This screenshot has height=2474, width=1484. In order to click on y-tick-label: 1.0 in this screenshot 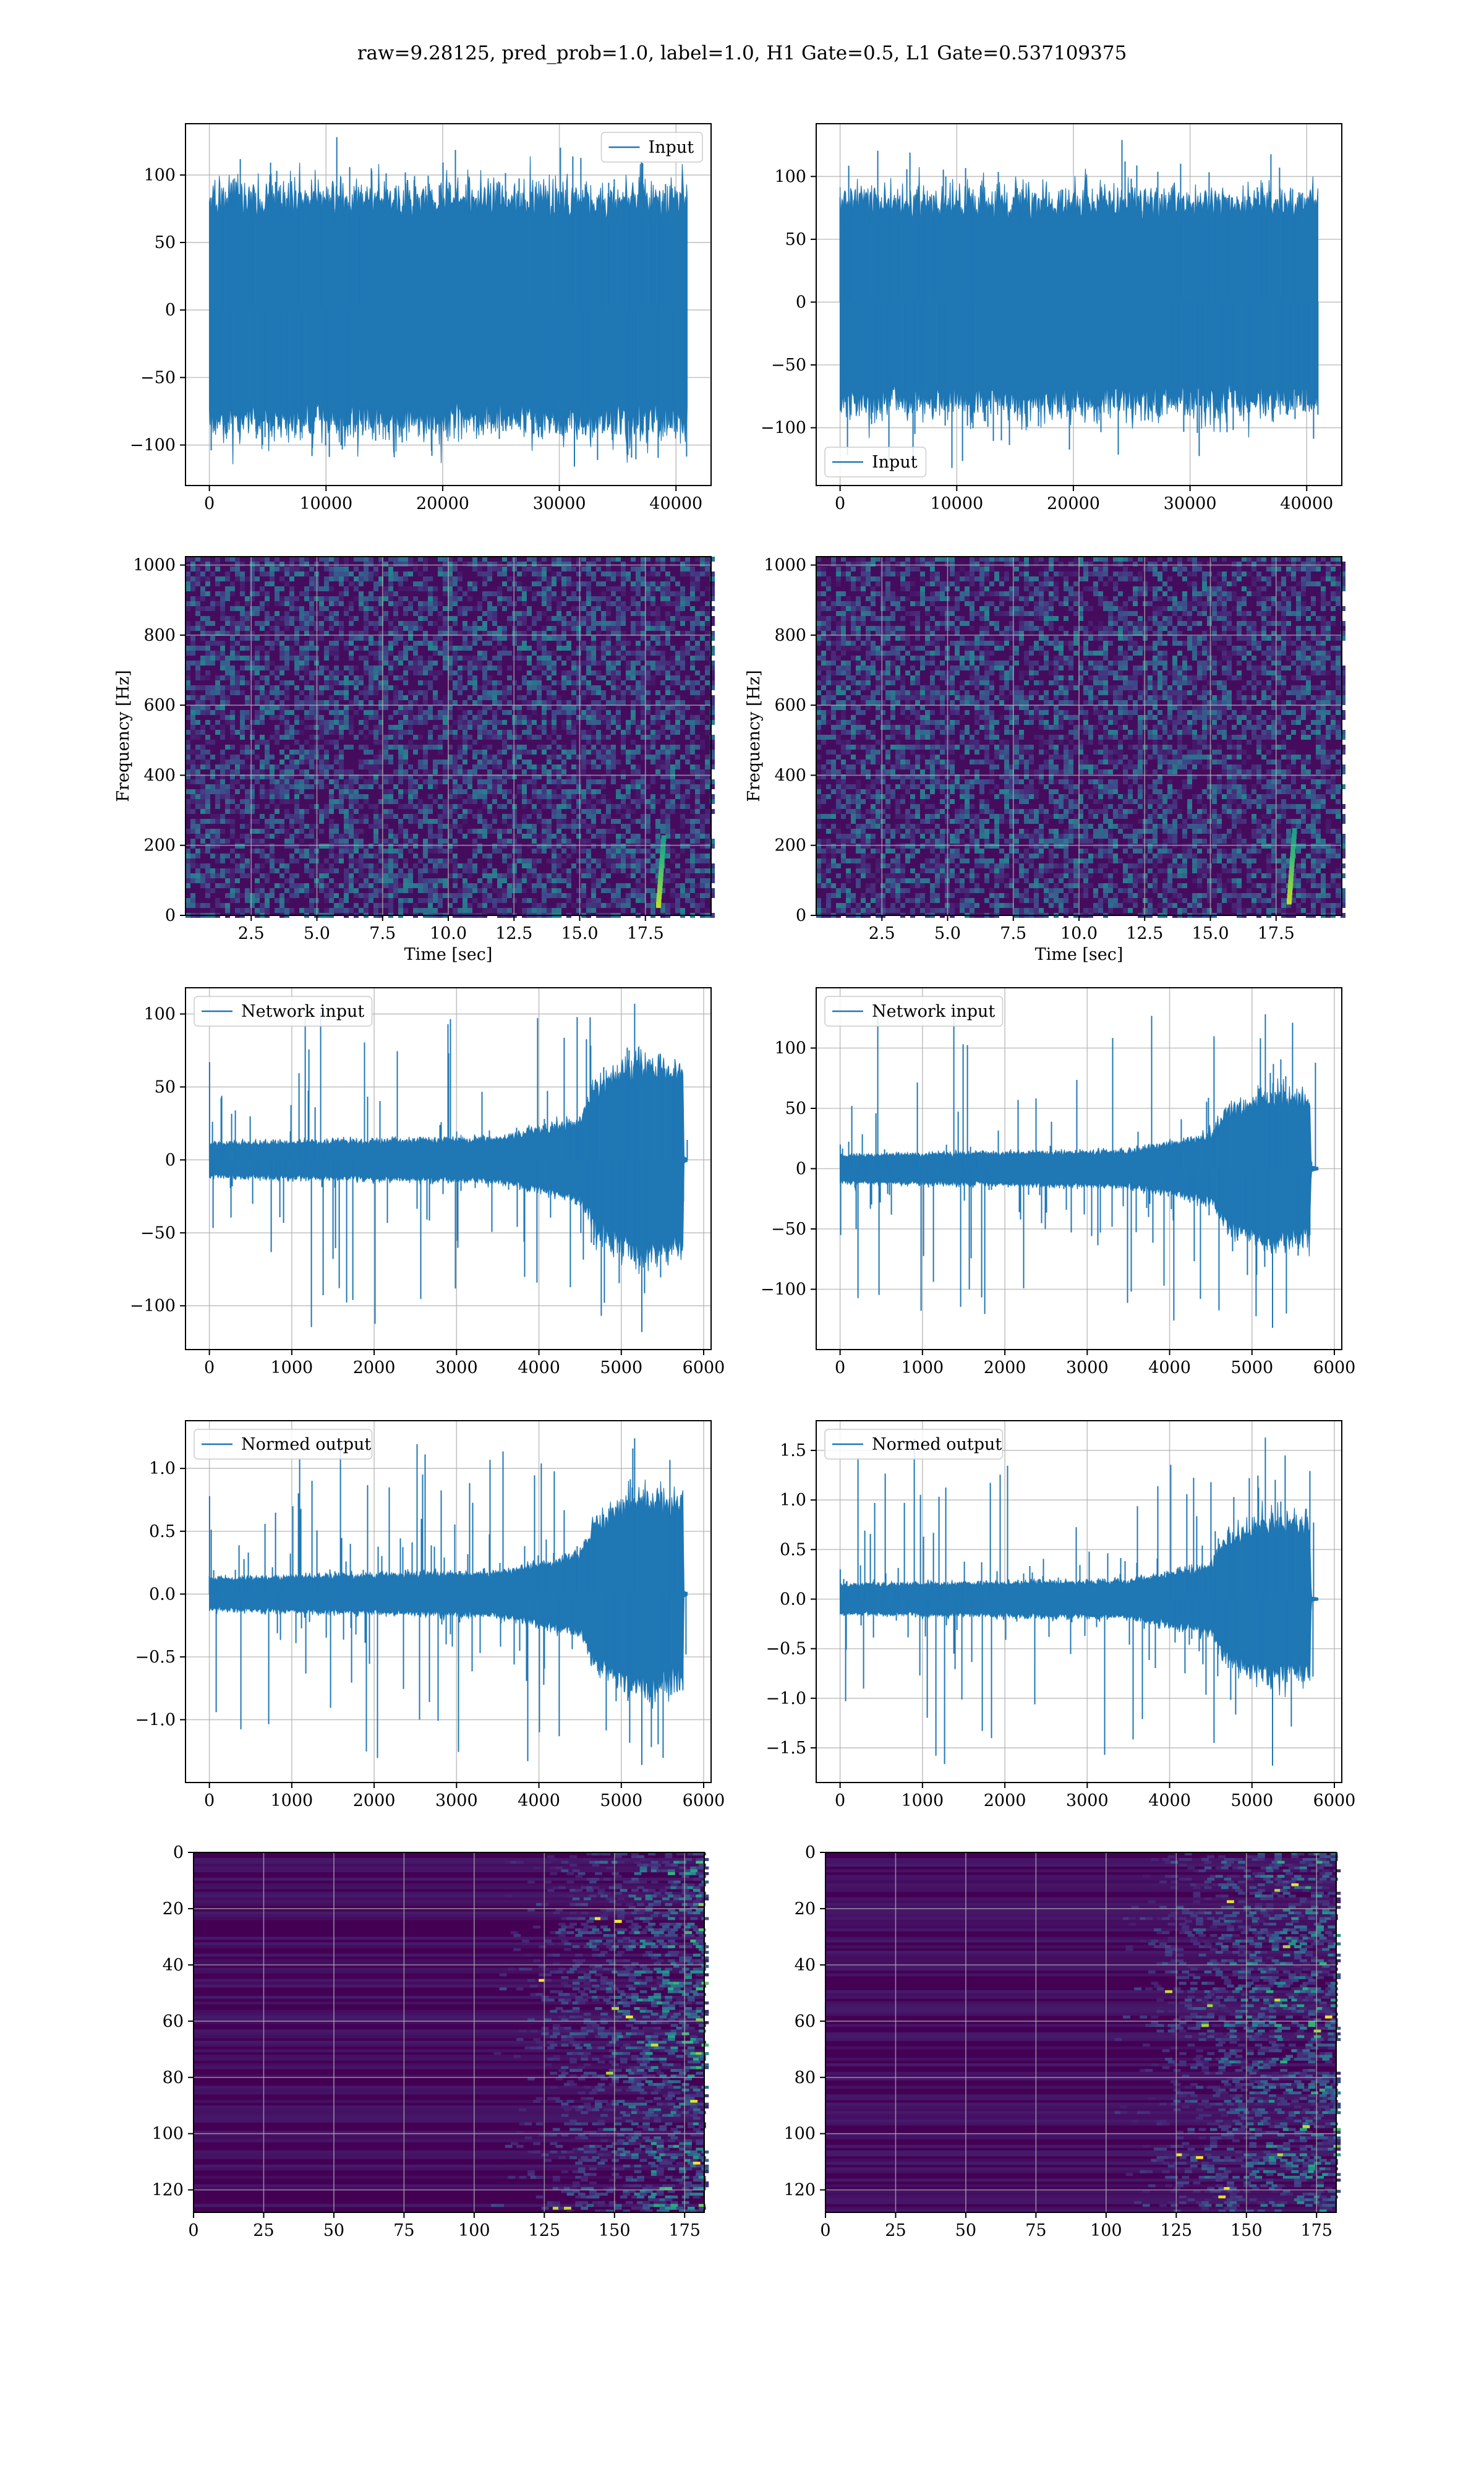, I will do `click(162, 1469)`.